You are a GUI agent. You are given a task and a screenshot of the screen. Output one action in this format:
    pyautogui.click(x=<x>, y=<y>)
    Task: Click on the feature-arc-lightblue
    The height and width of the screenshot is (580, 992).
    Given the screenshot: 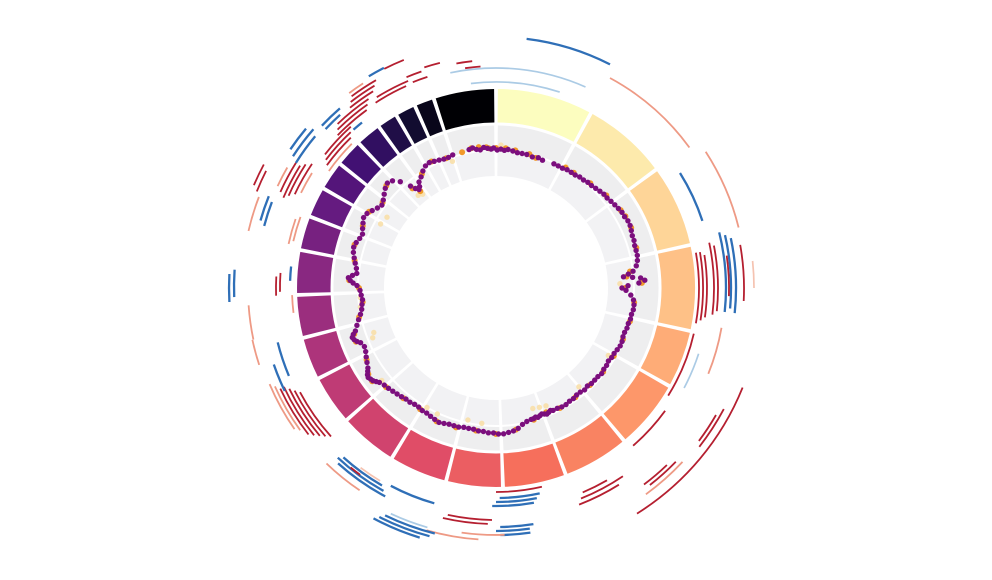 What is the action you would take?
    pyautogui.click(x=518, y=77)
    